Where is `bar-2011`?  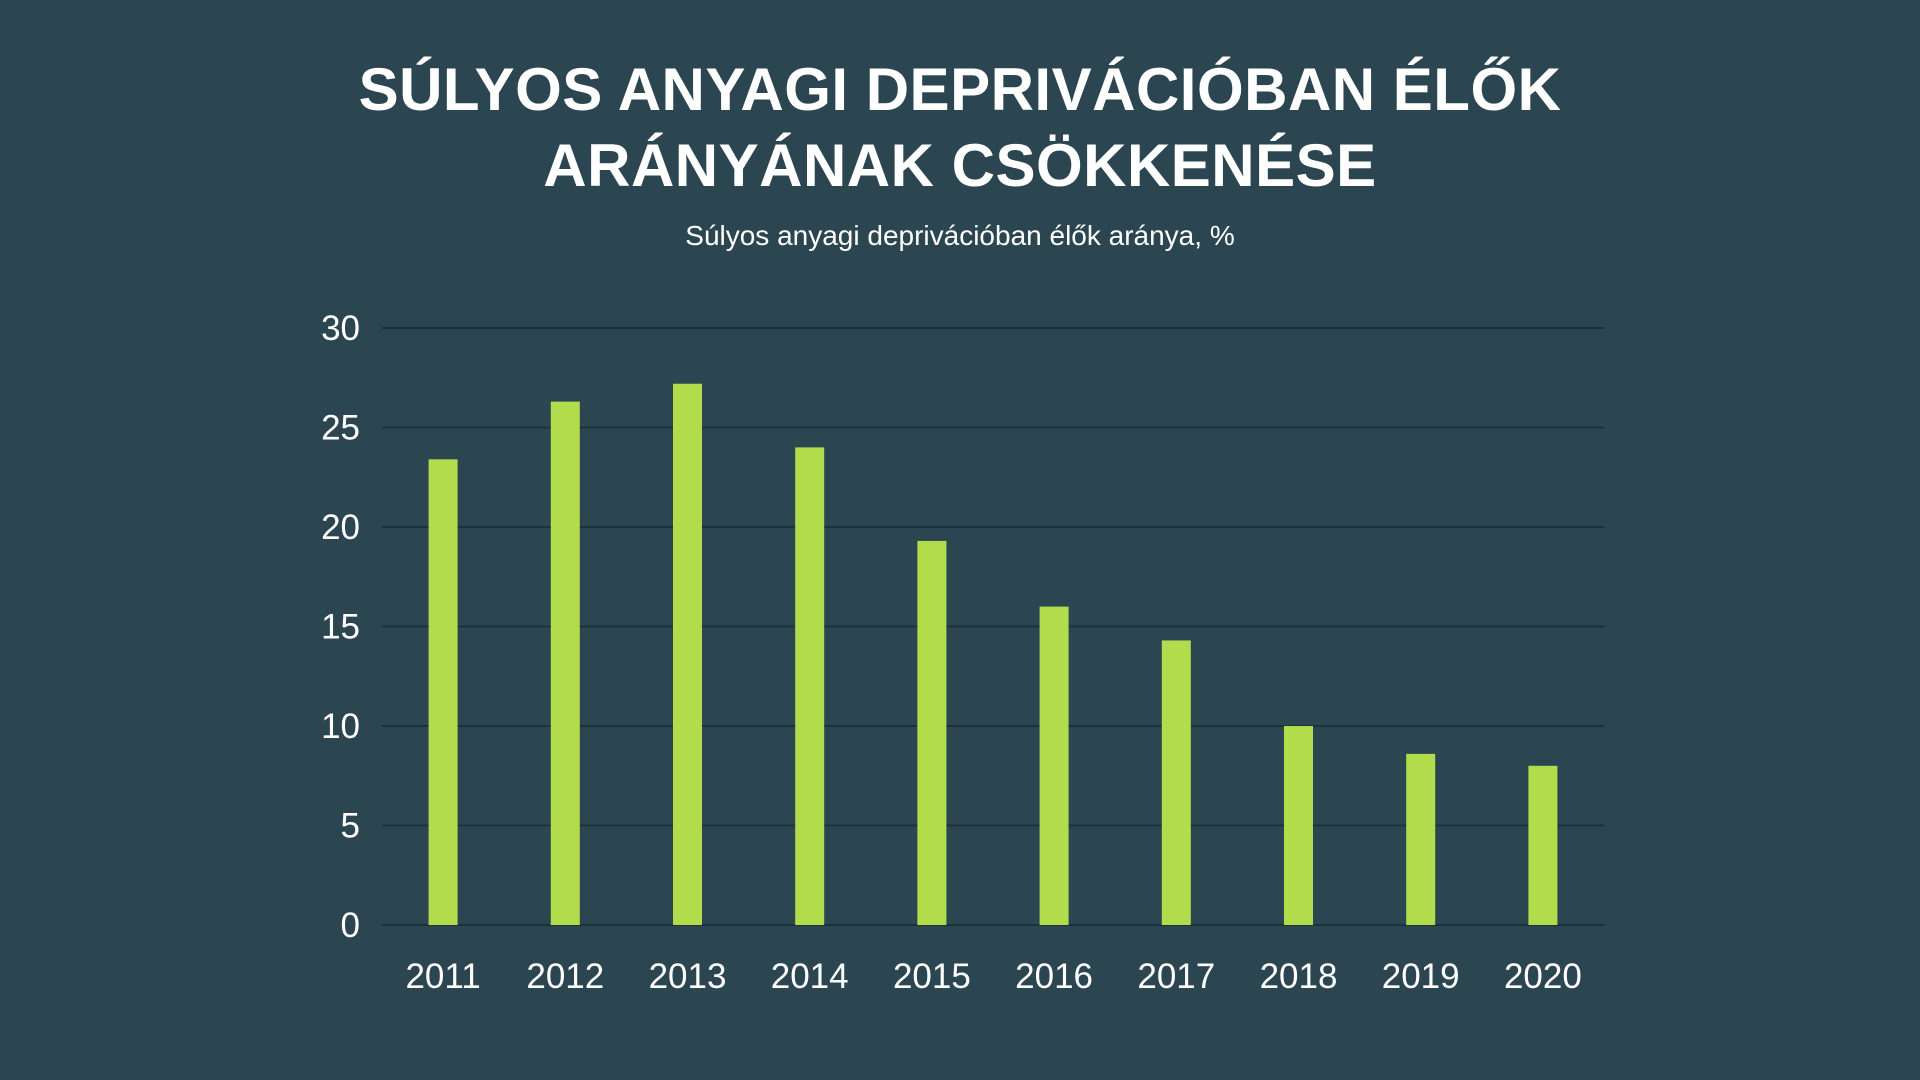
bar-2011 is located at coordinates (443, 692).